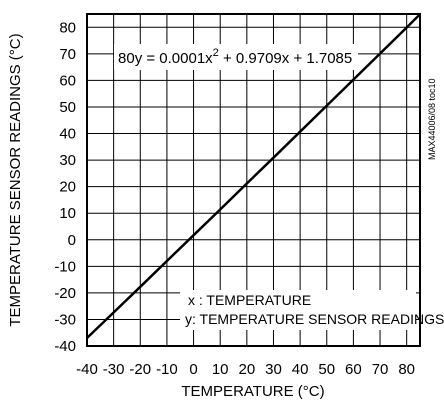 The height and width of the screenshot is (404, 444). What do you see at coordinates (114, 369) in the screenshot?
I see `x-tick-label: -30` at bounding box center [114, 369].